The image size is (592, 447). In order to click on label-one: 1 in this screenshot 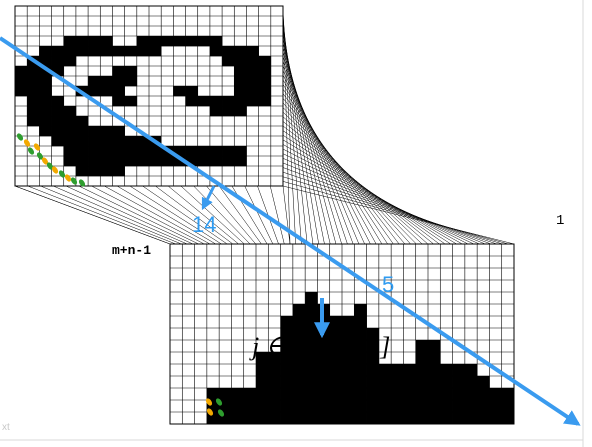, I will do `click(560, 221)`.